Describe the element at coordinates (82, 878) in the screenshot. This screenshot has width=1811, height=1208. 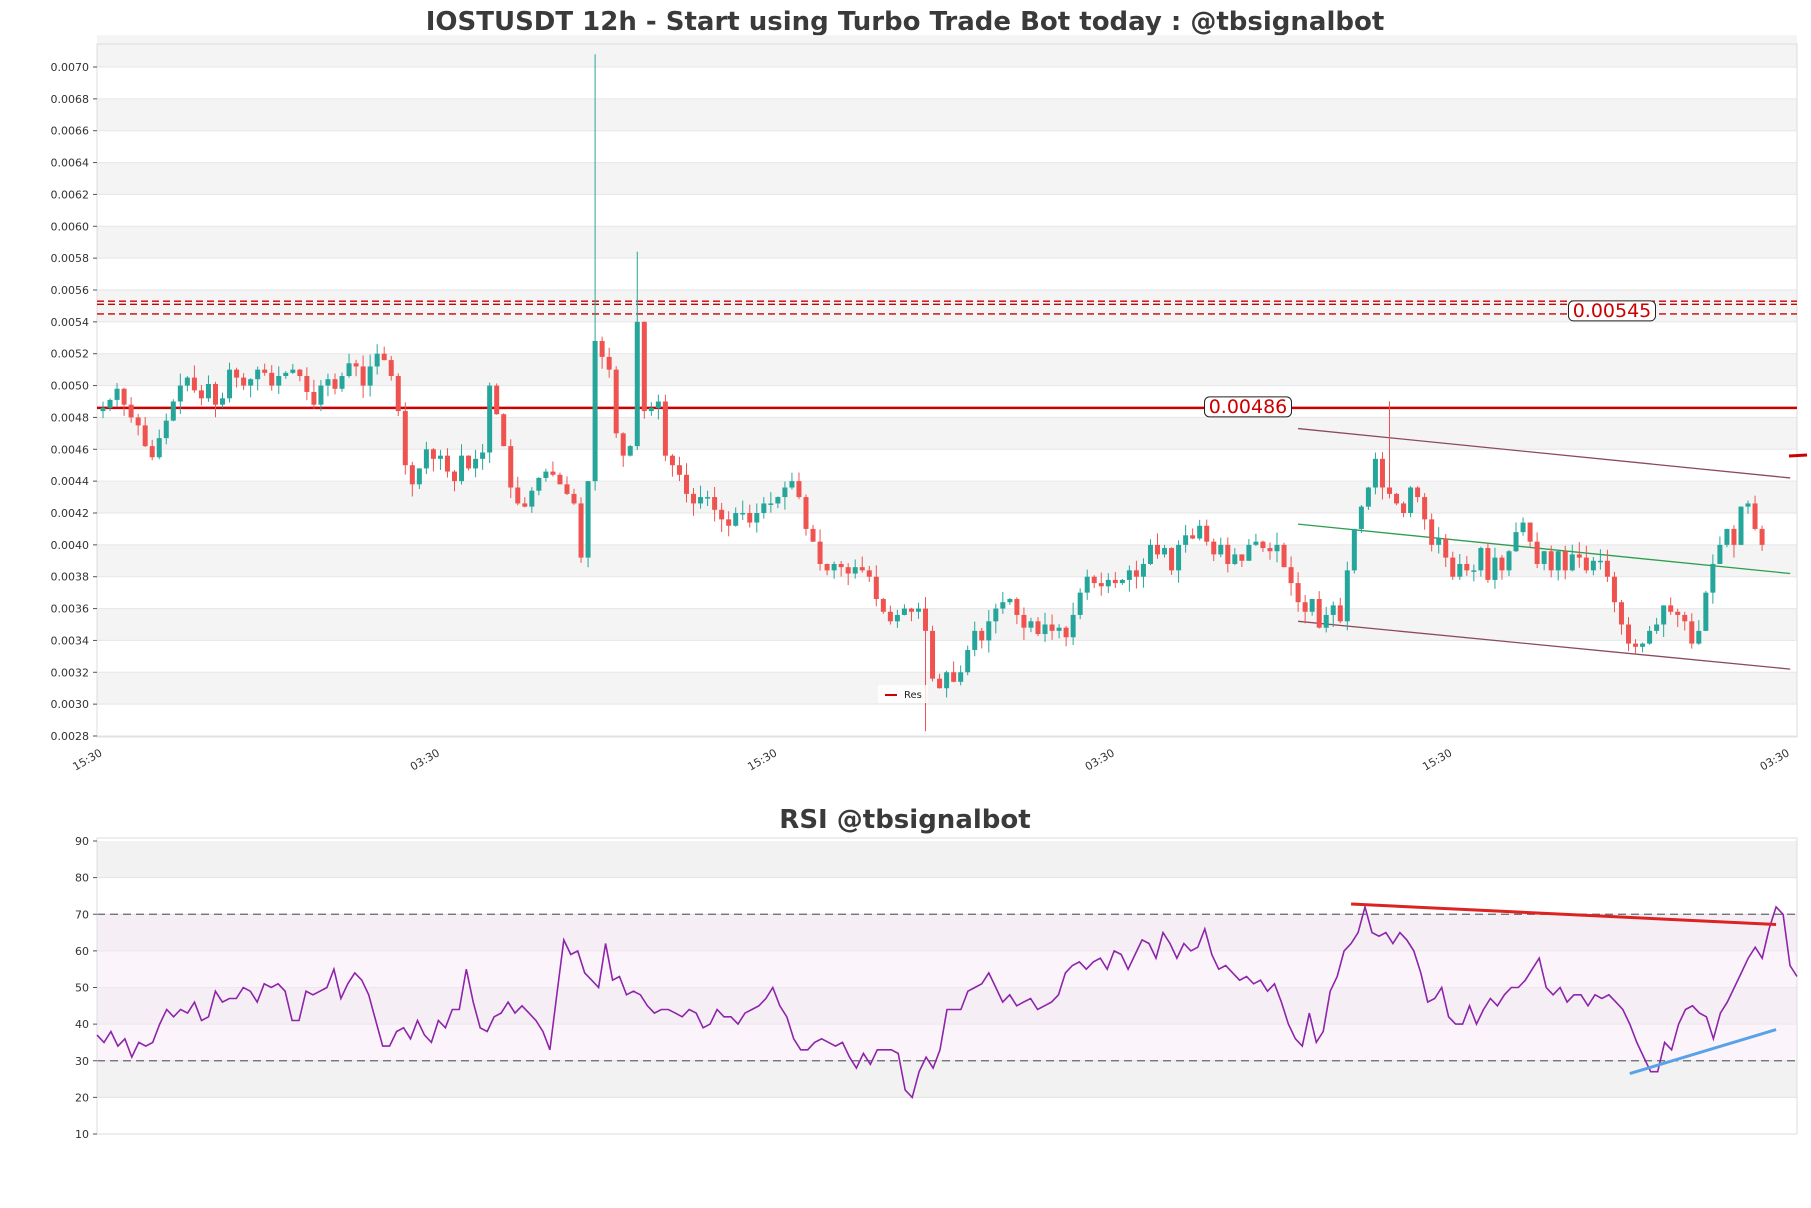
I see `rsi-y-tick-label: 80` at that location.